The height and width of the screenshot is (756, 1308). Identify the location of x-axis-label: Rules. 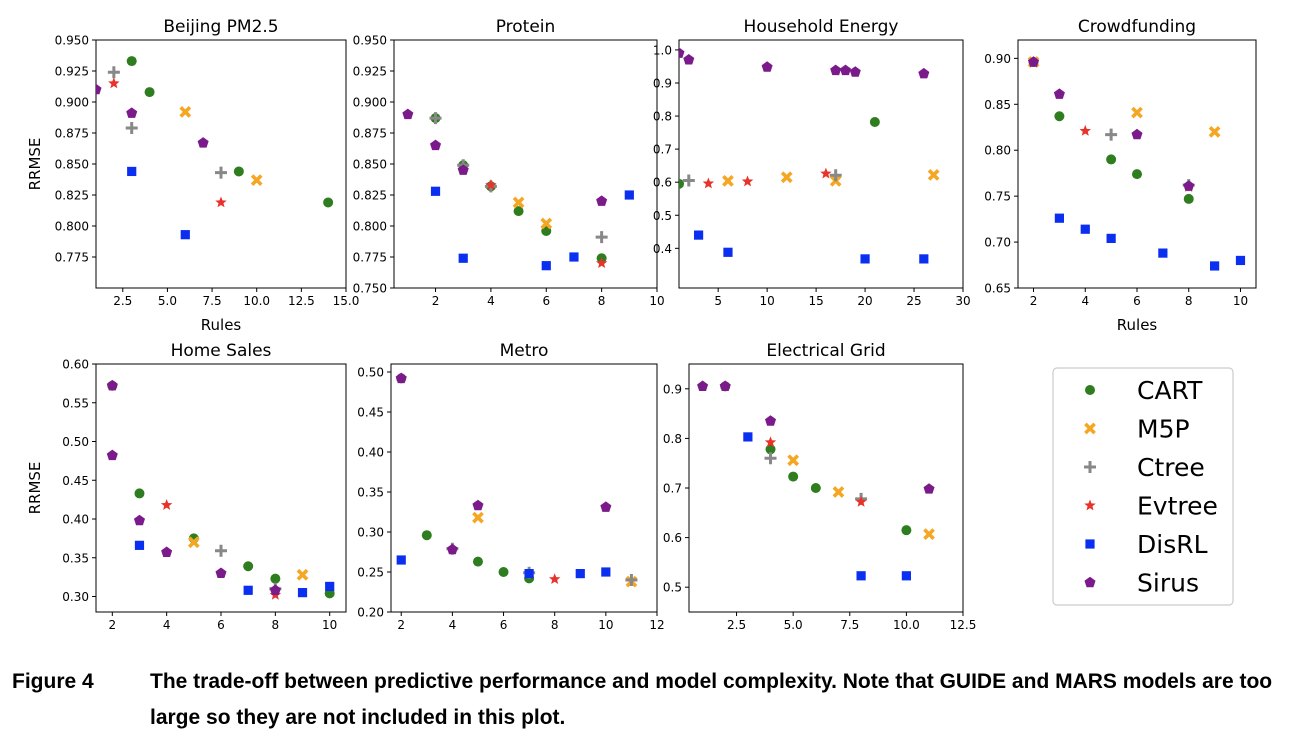
(221, 325).